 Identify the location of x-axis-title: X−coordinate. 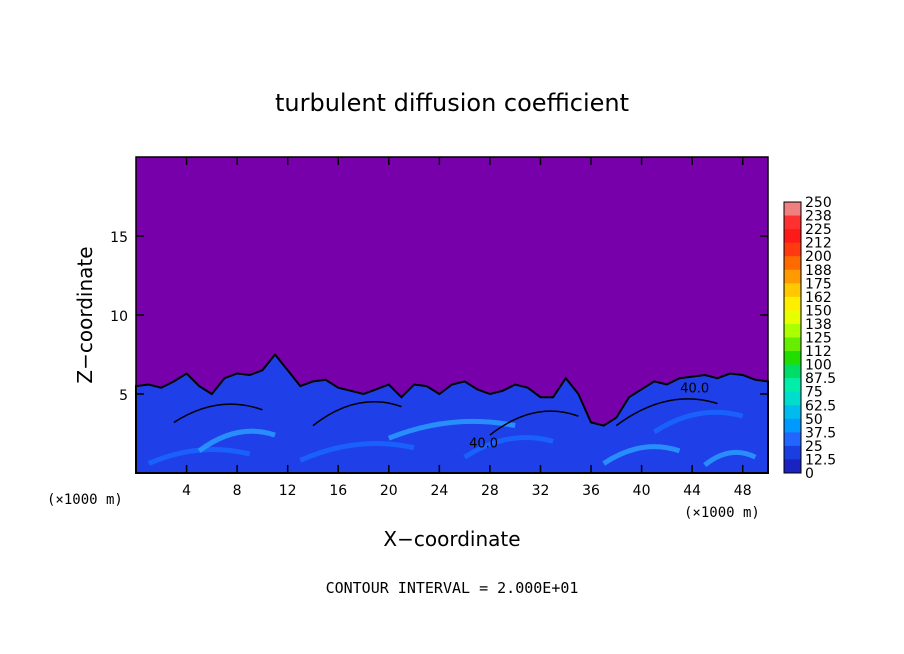
(451, 539).